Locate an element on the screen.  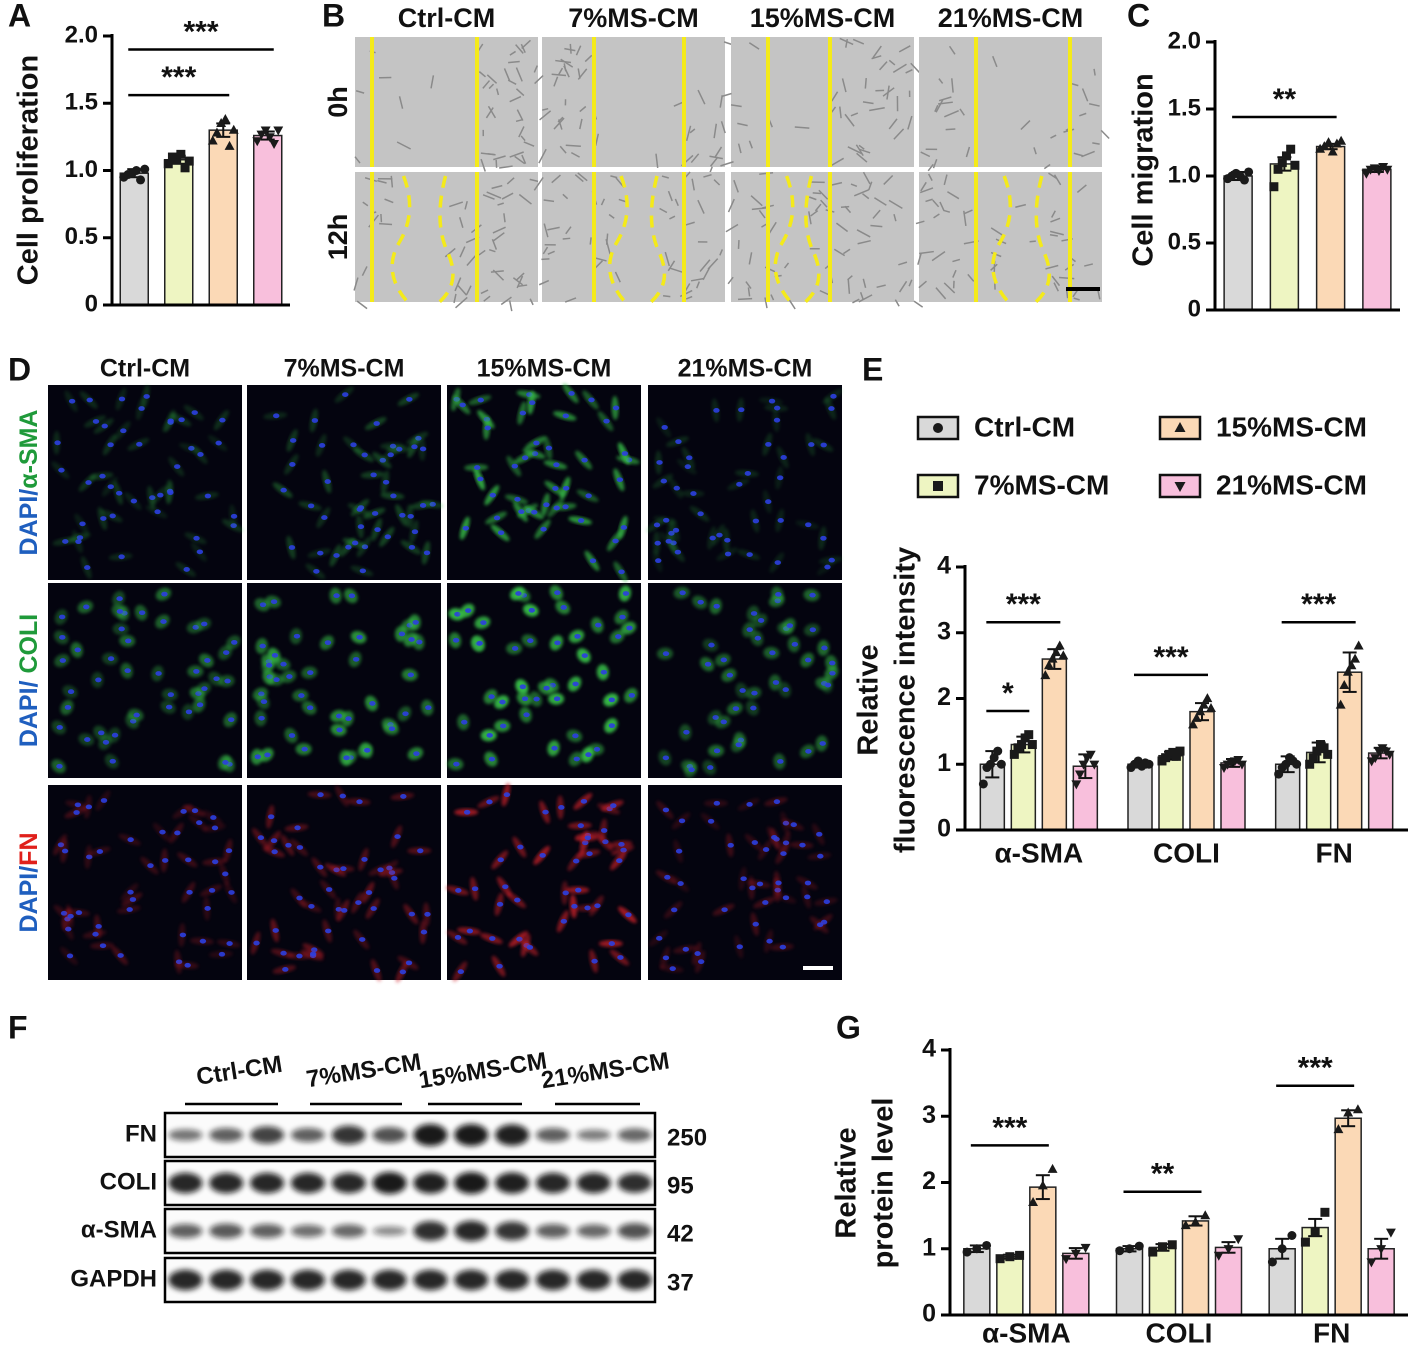
blot-kda-label: 95 is located at coordinates (680, 1185).